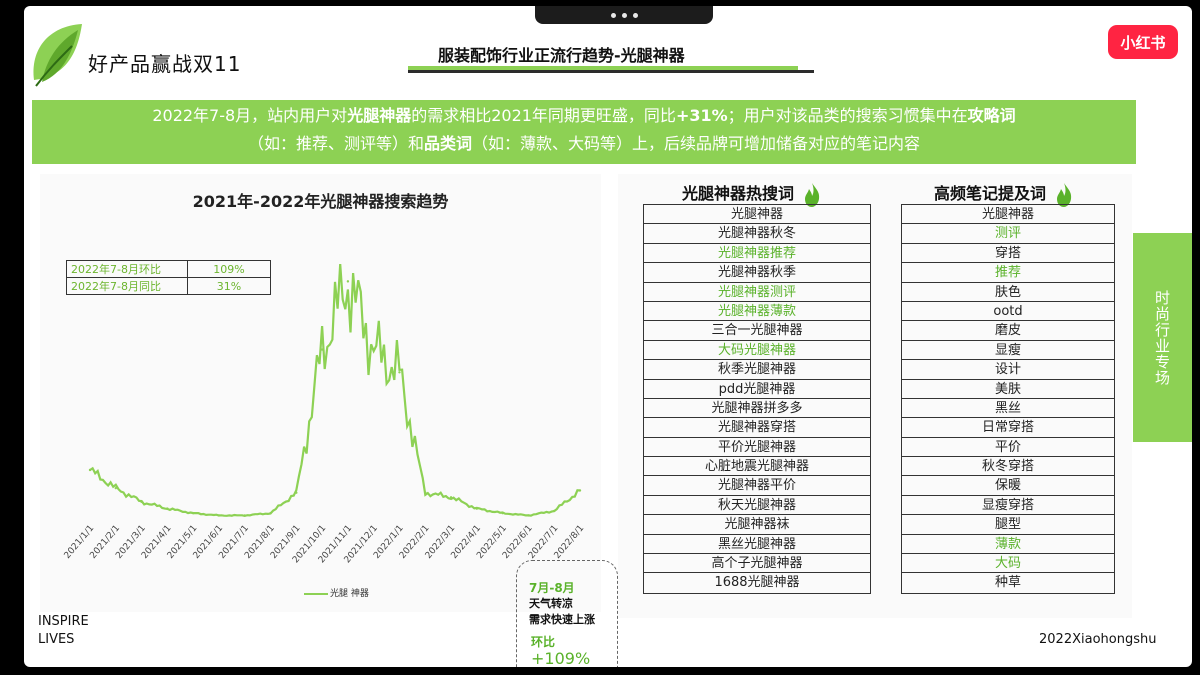 The height and width of the screenshot is (675, 1200). Describe the element at coordinates (757, 486) in the screenshot. I see `keyword-item: 光腿神器平价` at that location.